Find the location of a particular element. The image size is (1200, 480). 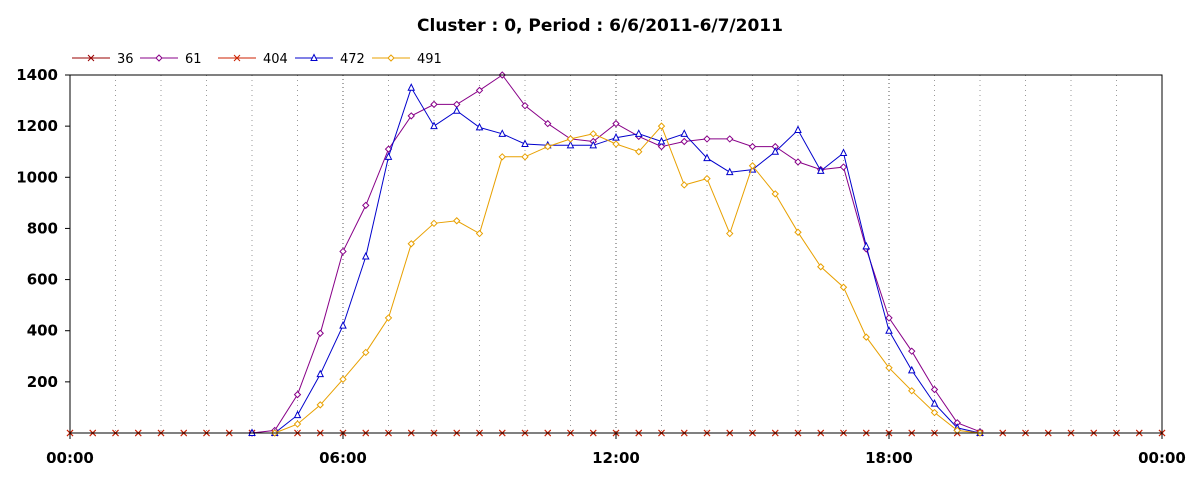

x-tick-label: 12:00 is located at coordinates (616, 458).